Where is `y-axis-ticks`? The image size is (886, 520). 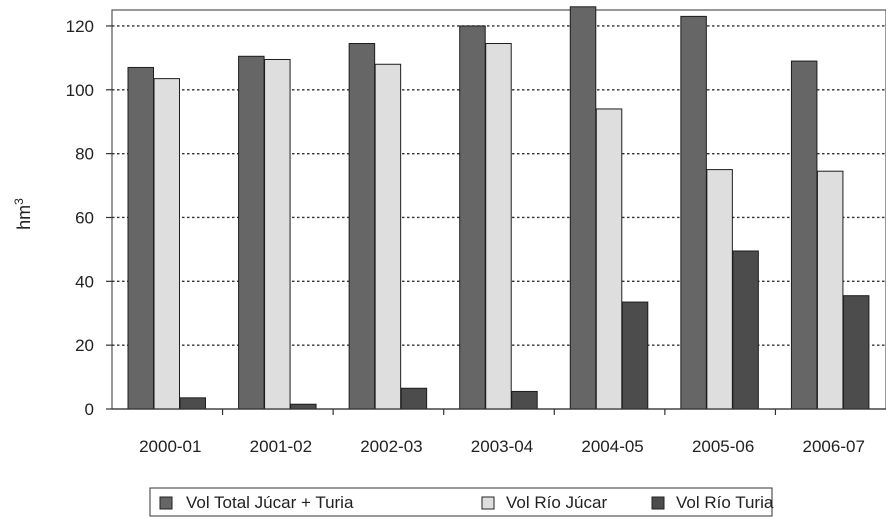
y-axis-ticks is located at coordinates (109, 217).